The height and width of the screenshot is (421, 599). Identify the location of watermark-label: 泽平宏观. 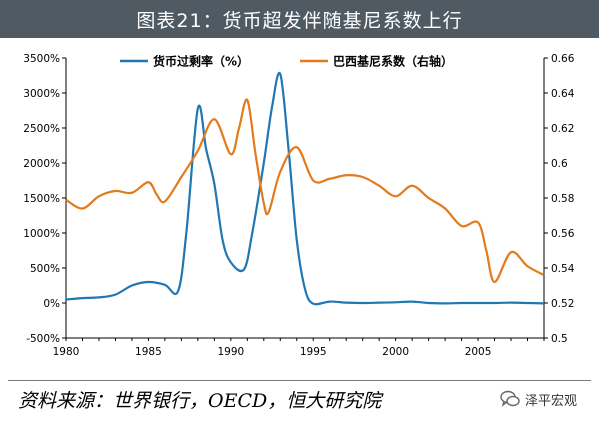
(551, 401).